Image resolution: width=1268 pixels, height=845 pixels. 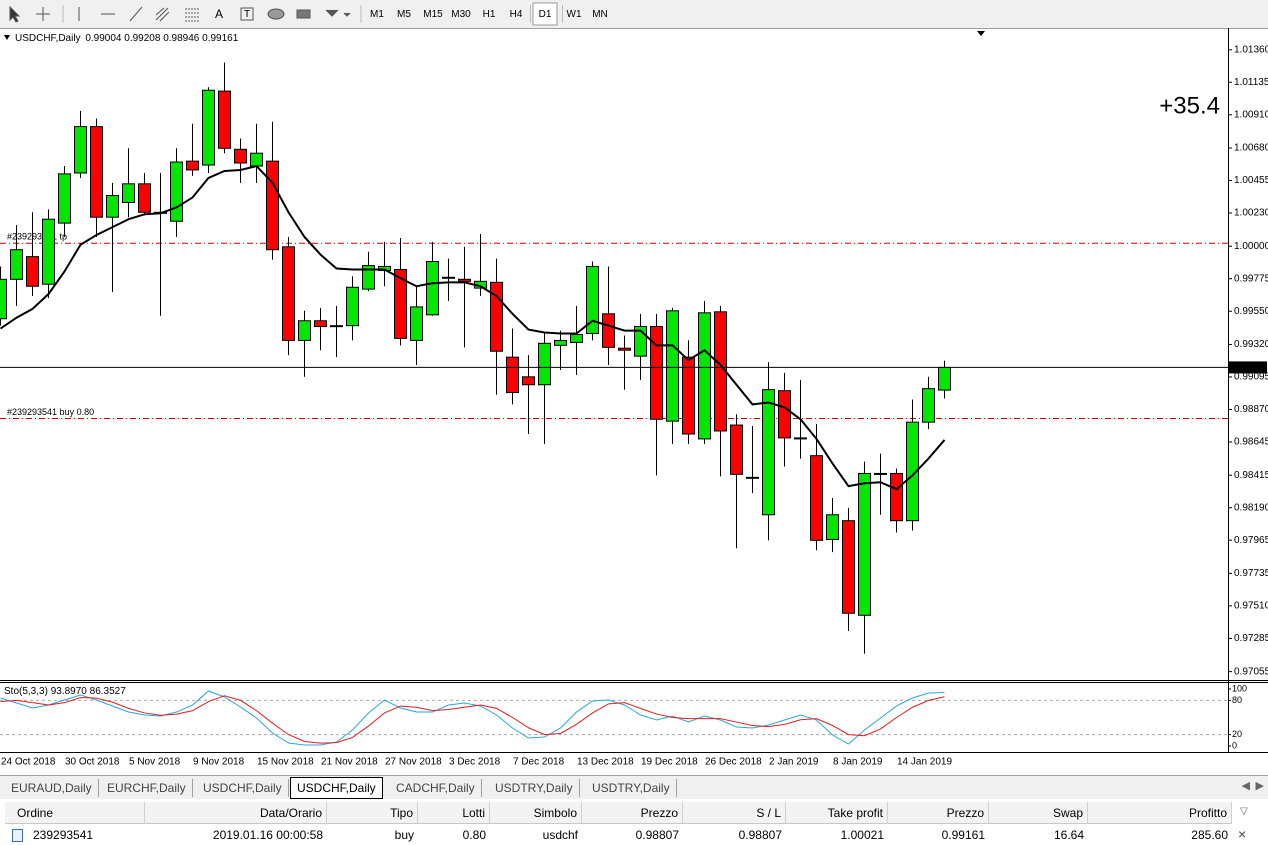 What do you see at coordinates (1259, 786) in the screenshot?
I see `tab-scroll-right: ▶` at bounding box center [1259, 786].